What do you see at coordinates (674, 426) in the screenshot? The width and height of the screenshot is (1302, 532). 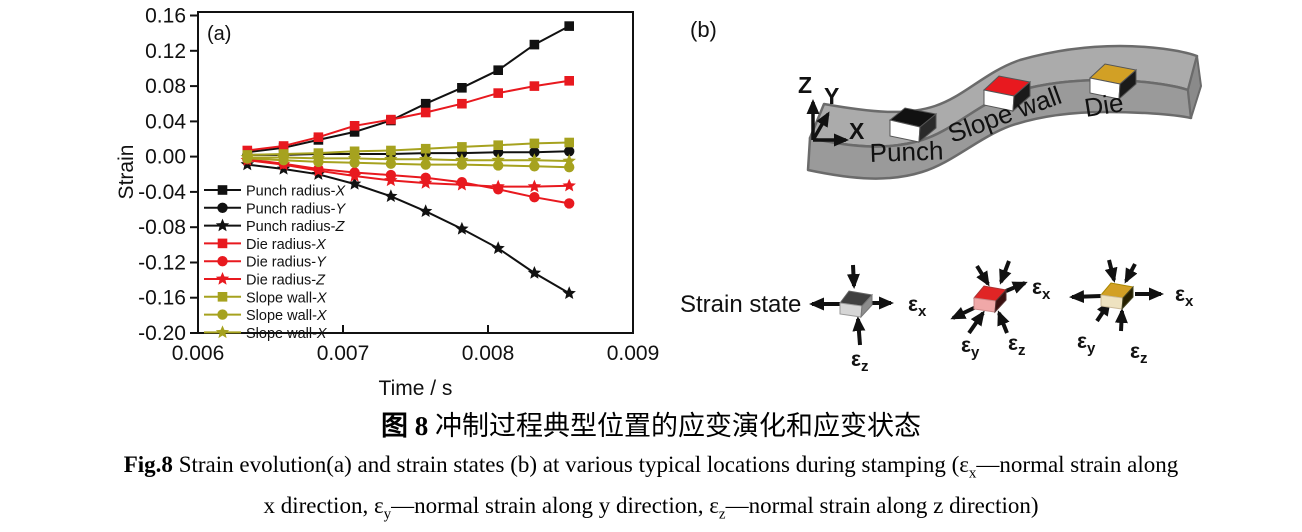 I see `caption-cn-text: 冲制过程典型位置的应变演化和应变状态` at bounding box center [674, 426].